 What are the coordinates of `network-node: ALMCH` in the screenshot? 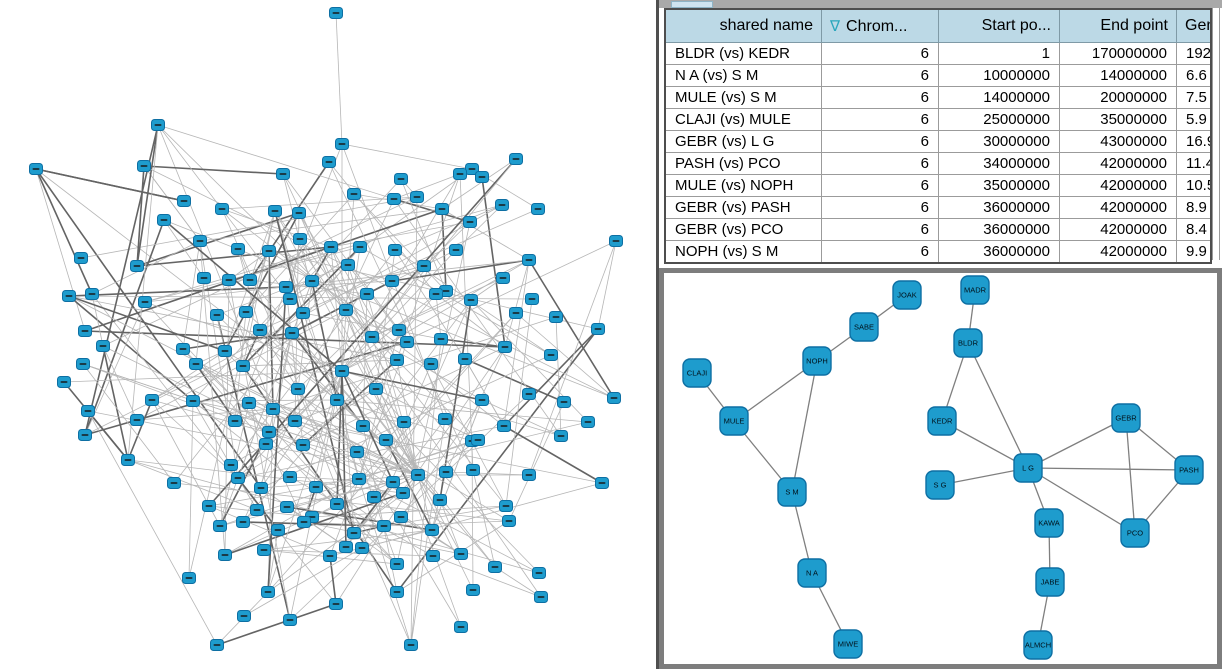 It's located at (1038, 645).